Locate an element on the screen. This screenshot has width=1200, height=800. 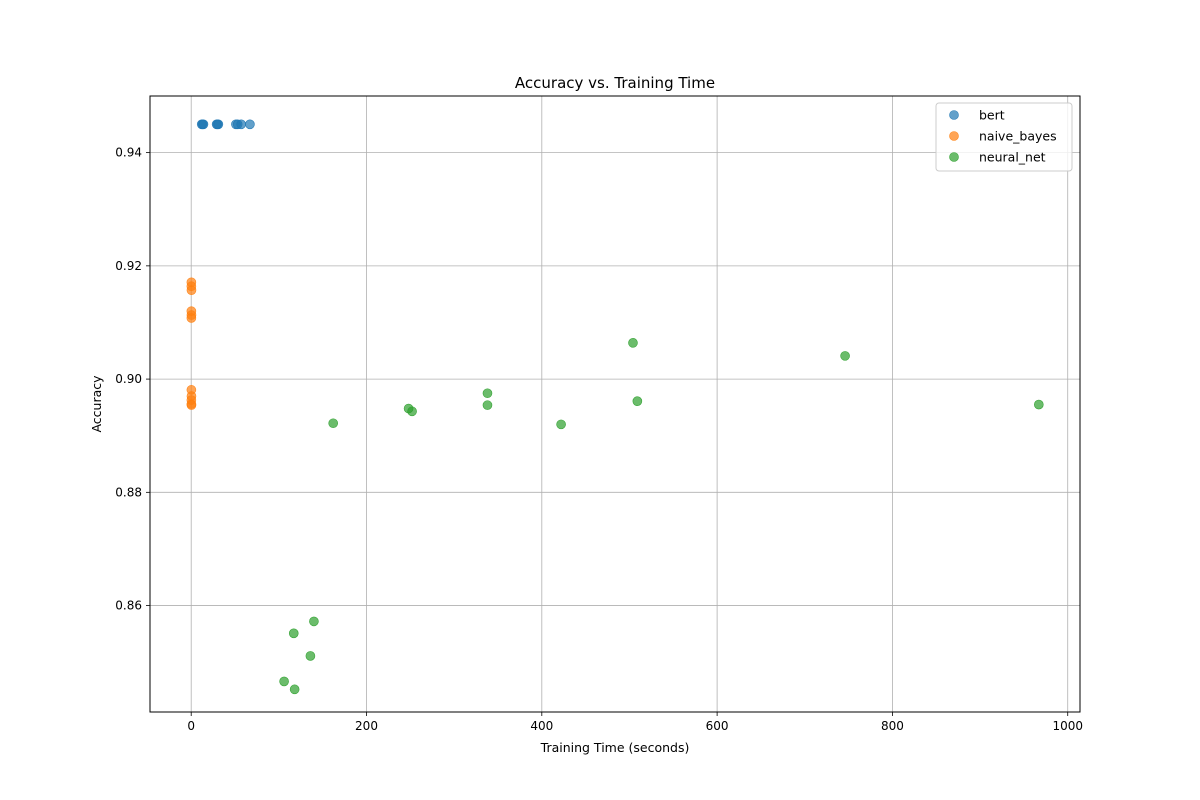
legend: bert naive_bayes neural_net is located at coordinates (1004, 137).